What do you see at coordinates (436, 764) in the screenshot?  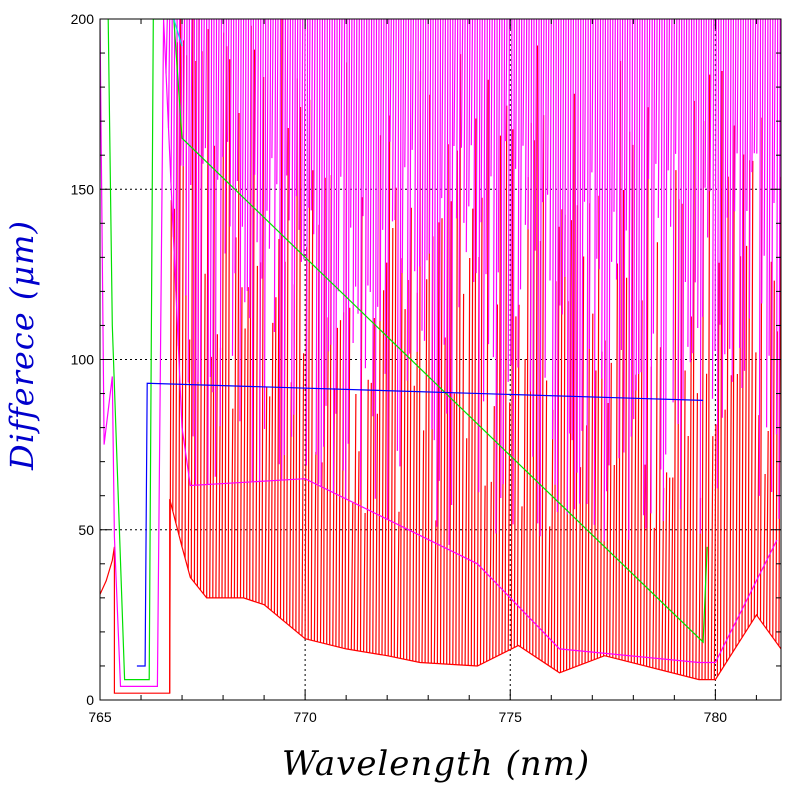 I see `x-axis-title: Wavelength (nm)` at bounding box center [436, 764].